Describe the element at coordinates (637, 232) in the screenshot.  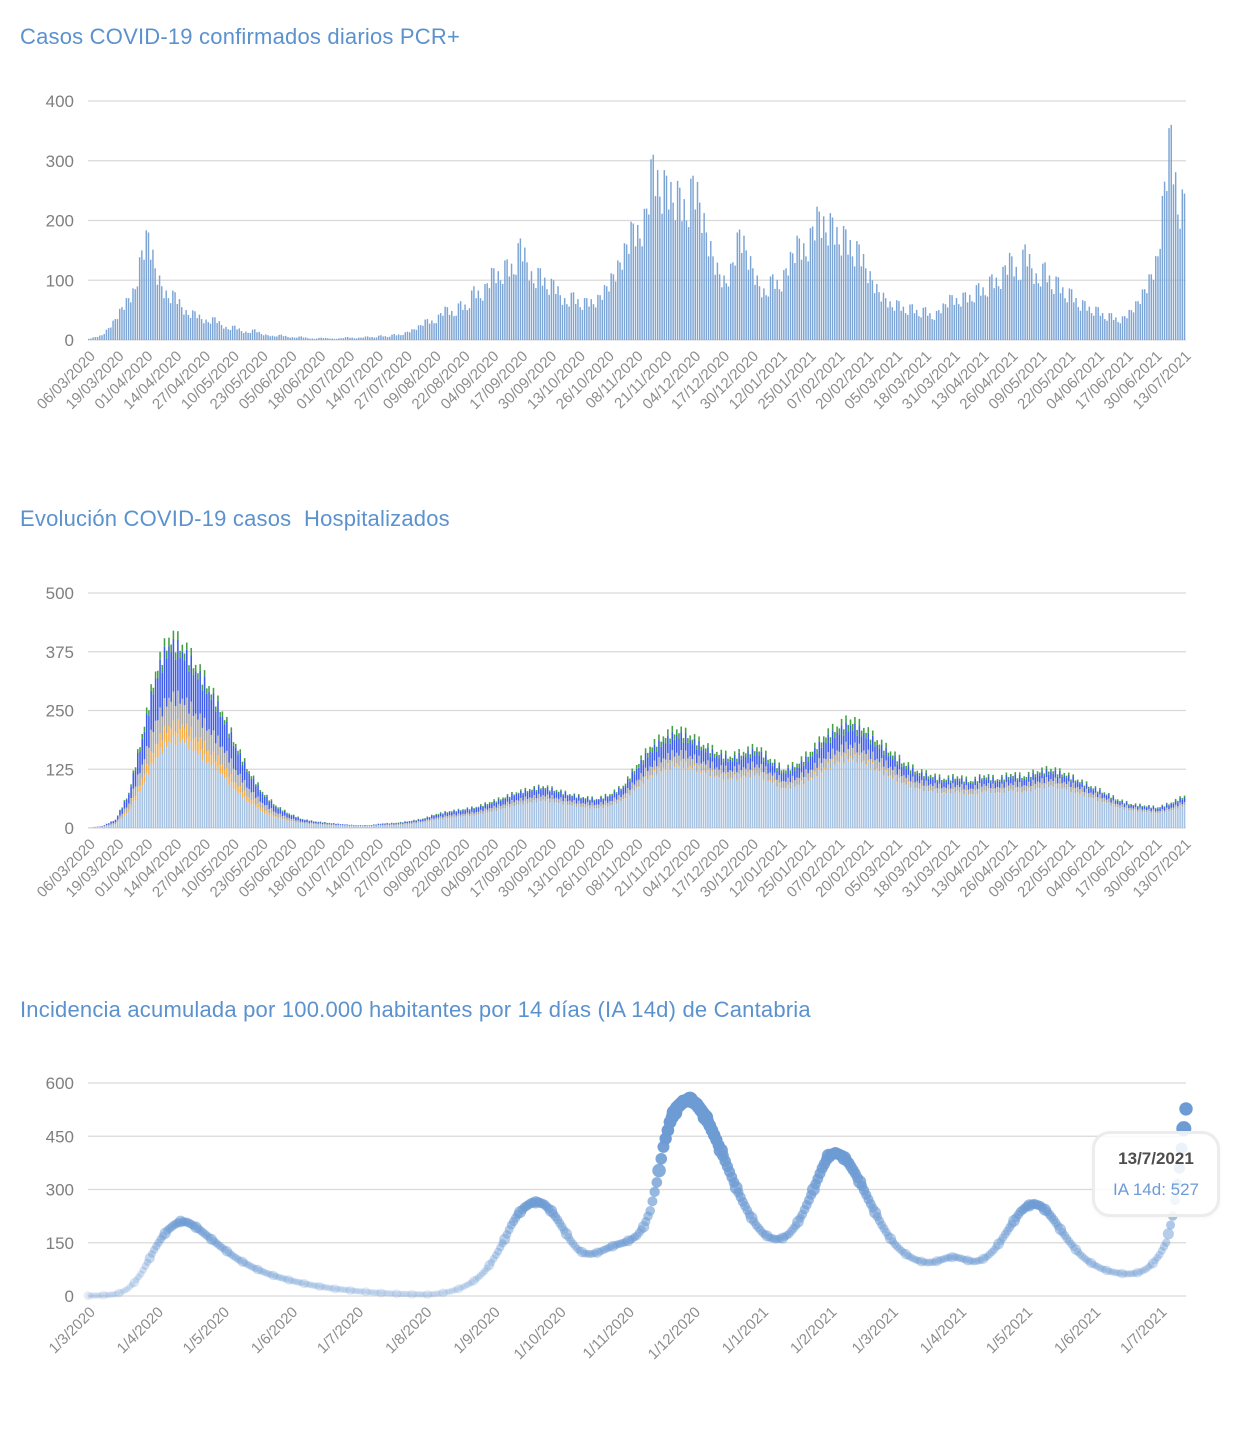
I see `pcr-bars` at that location.